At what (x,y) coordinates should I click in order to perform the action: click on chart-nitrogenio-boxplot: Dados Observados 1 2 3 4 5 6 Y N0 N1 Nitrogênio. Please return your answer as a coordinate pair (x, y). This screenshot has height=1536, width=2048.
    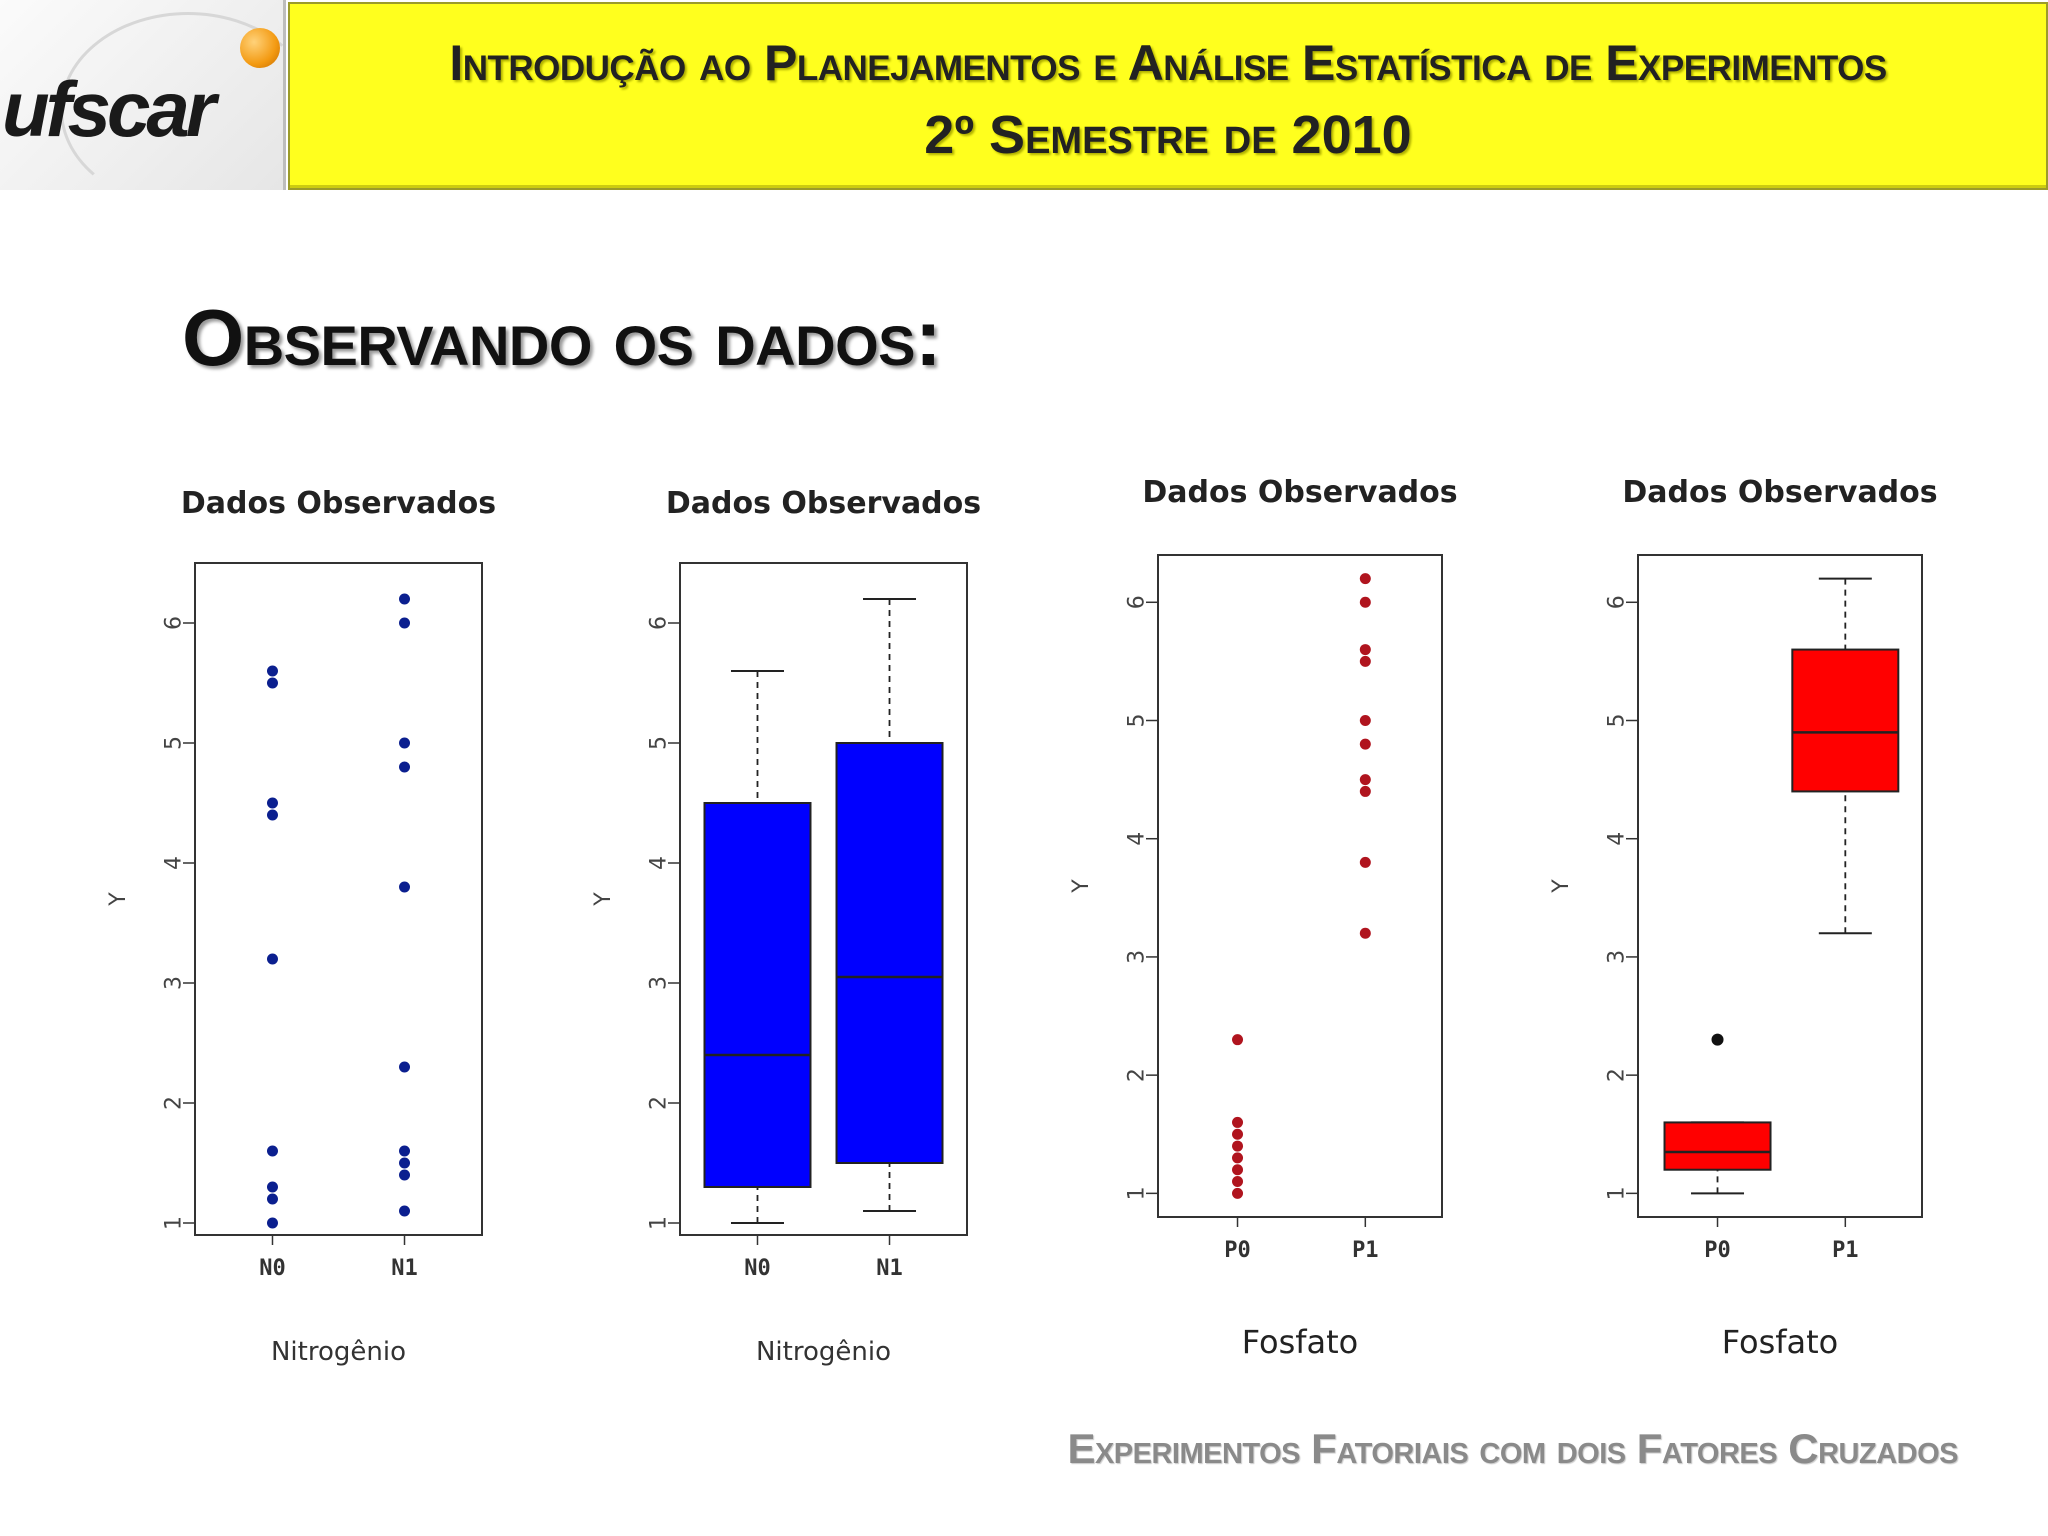
    Looking at the image, I should click on (786, 926).